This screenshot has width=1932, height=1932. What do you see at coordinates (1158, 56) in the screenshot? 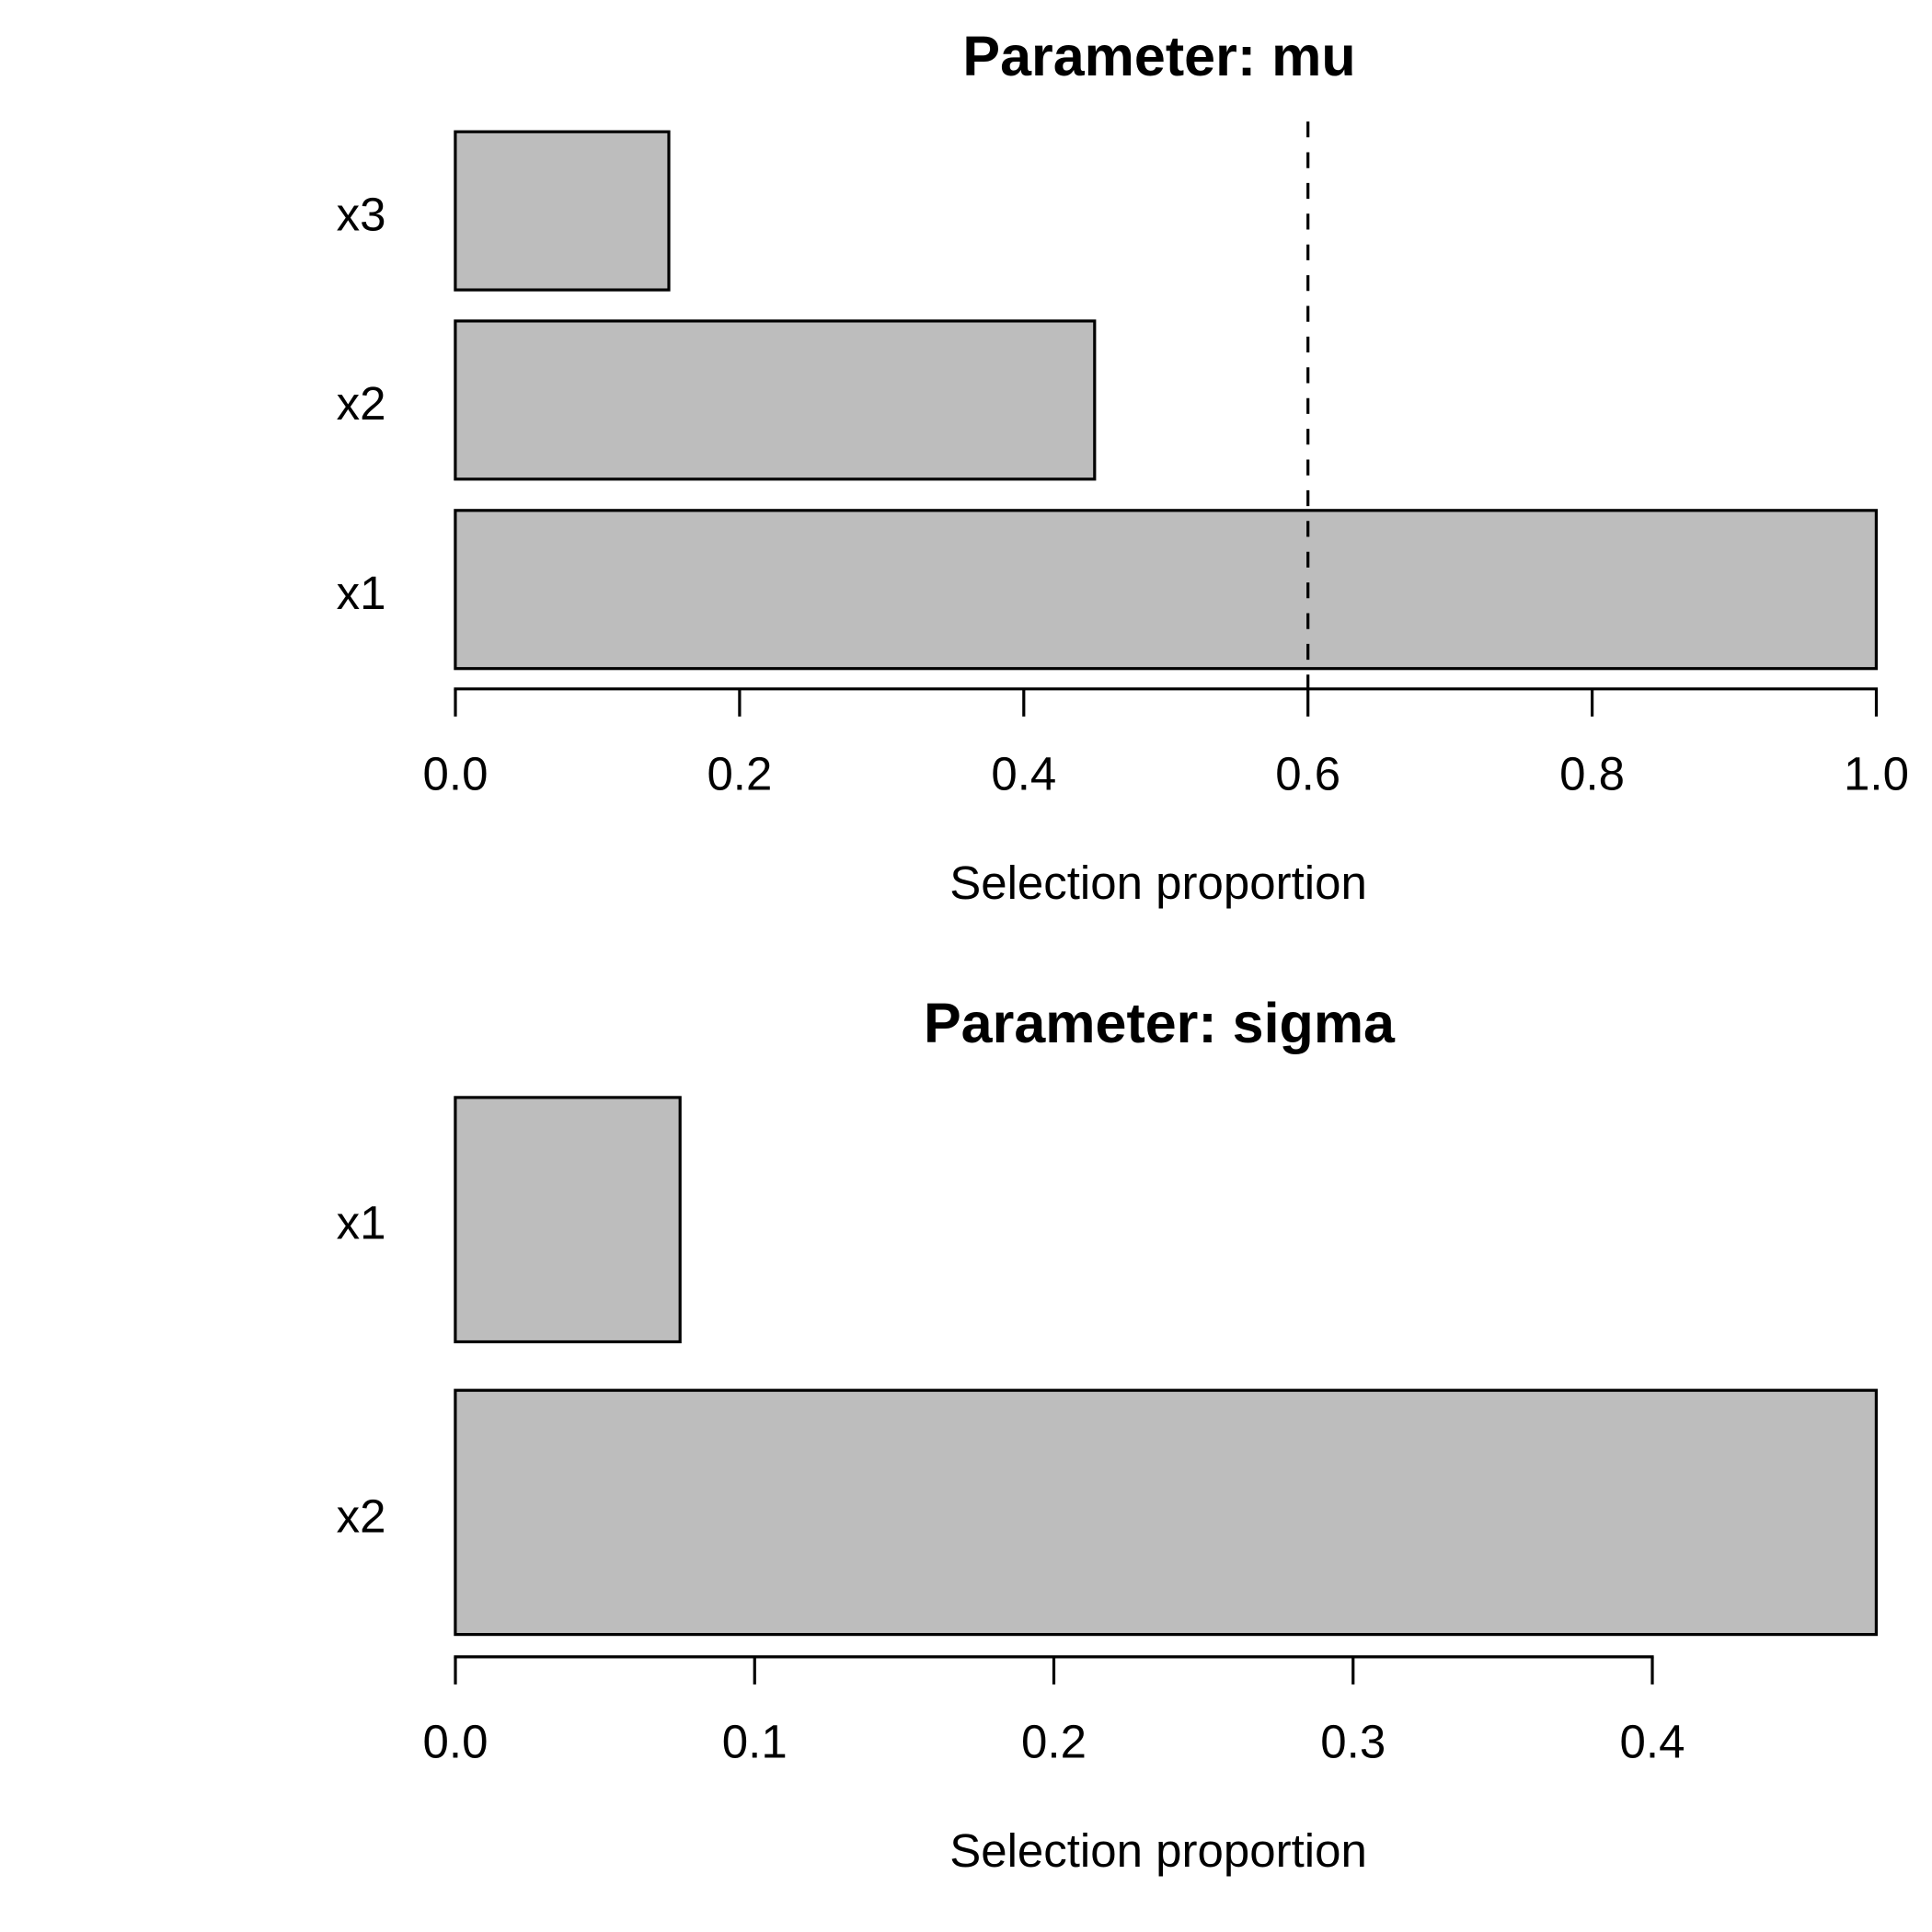
I see `svg-text: Parameter: mu` at bounding box center [1158, 56].